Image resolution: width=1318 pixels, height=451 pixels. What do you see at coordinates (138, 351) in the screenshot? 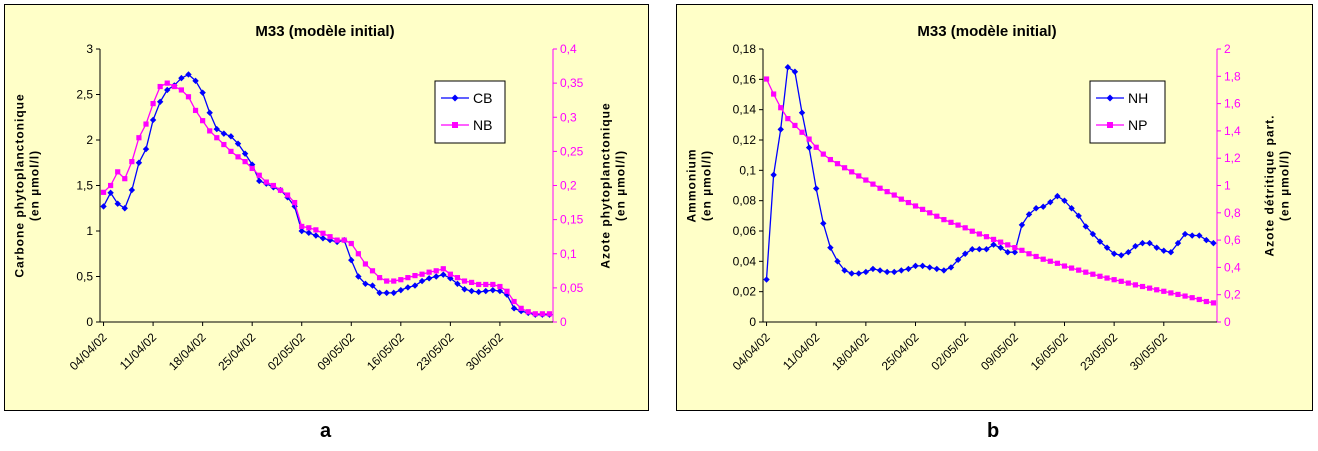
I see `chart-a-xtick-label: 11/04/02` at bounding box center [138, 351].